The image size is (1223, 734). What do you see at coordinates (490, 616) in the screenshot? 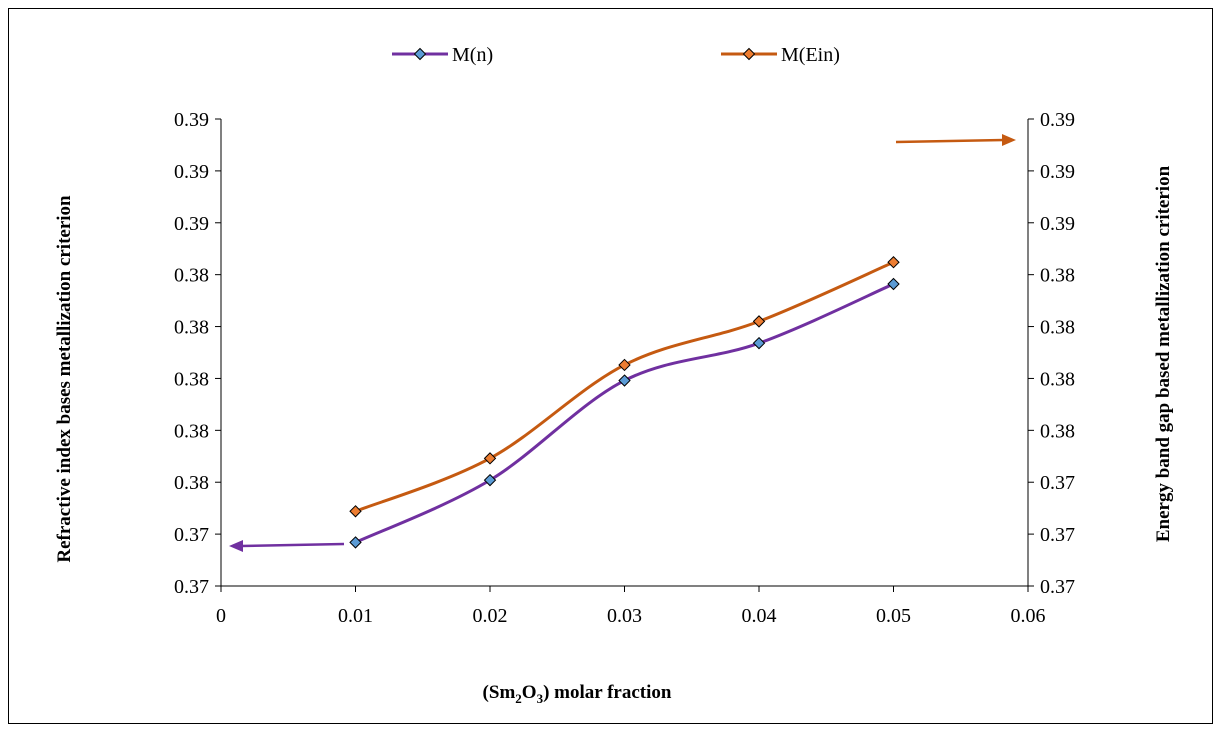
I see `x-tick-label: 0.02` at bounding box center [490, 616].